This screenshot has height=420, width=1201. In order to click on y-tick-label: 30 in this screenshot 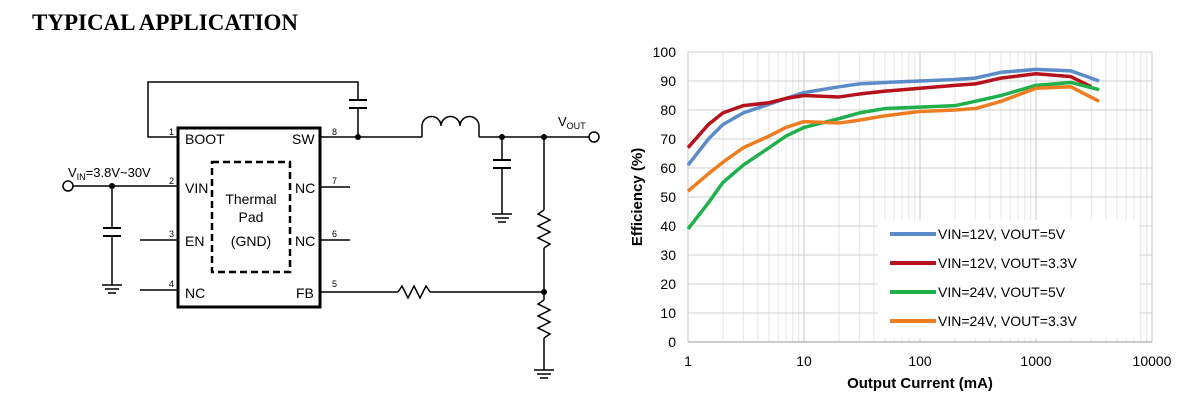, I will do `click(668, 255)`.